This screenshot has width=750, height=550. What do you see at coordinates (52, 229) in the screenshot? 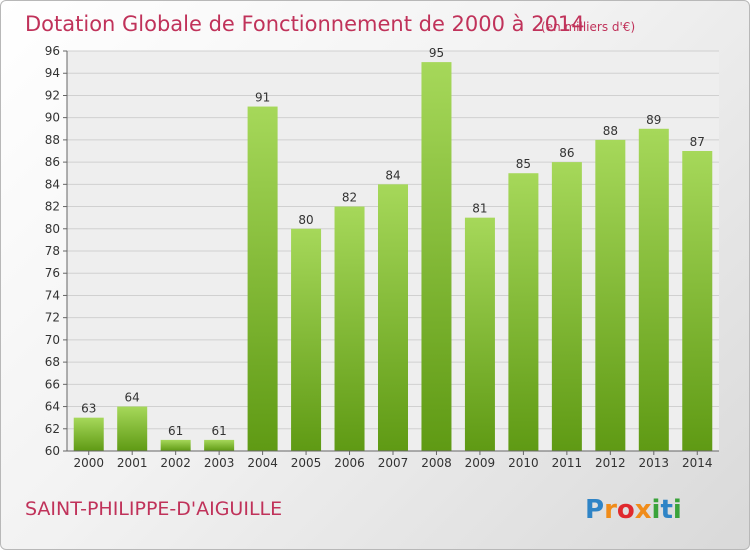
I see `y-tick-label: 80` at bounding box center [52, 229].